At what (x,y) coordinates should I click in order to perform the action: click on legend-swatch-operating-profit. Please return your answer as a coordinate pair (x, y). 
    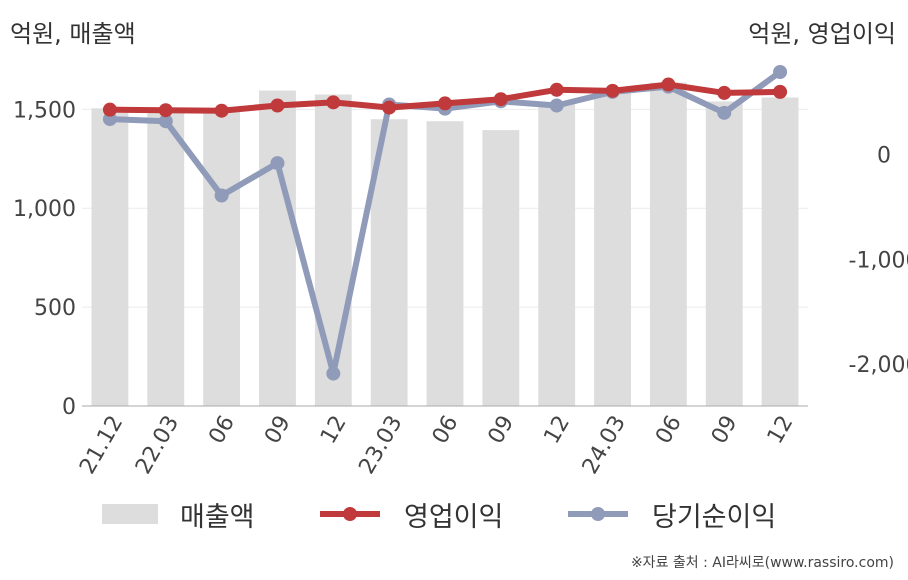
    Looking at the image, I should click on (350, 514).